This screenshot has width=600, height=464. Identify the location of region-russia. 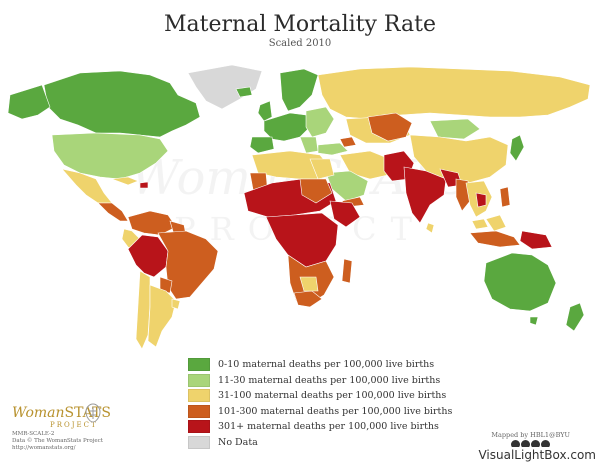
(454, 93).